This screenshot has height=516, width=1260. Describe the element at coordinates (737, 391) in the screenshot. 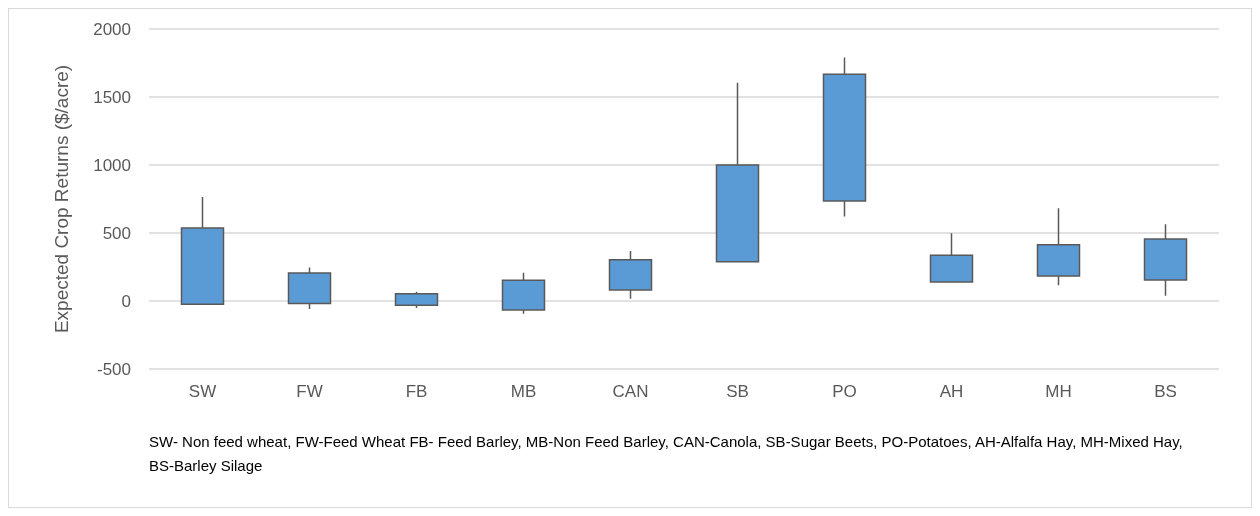

I see `x-tick-label: SB` at that location.